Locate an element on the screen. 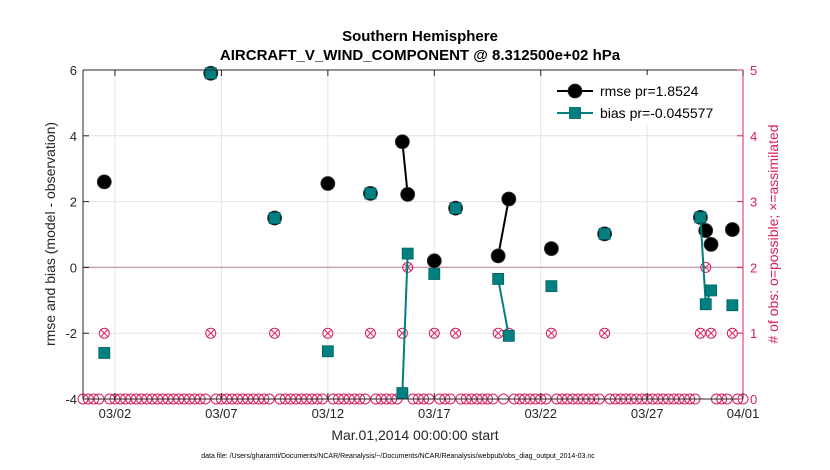 The width and height of the screenshot is (830, 470). y-tick-label-left: 4 is located at coordinates (73, 136).